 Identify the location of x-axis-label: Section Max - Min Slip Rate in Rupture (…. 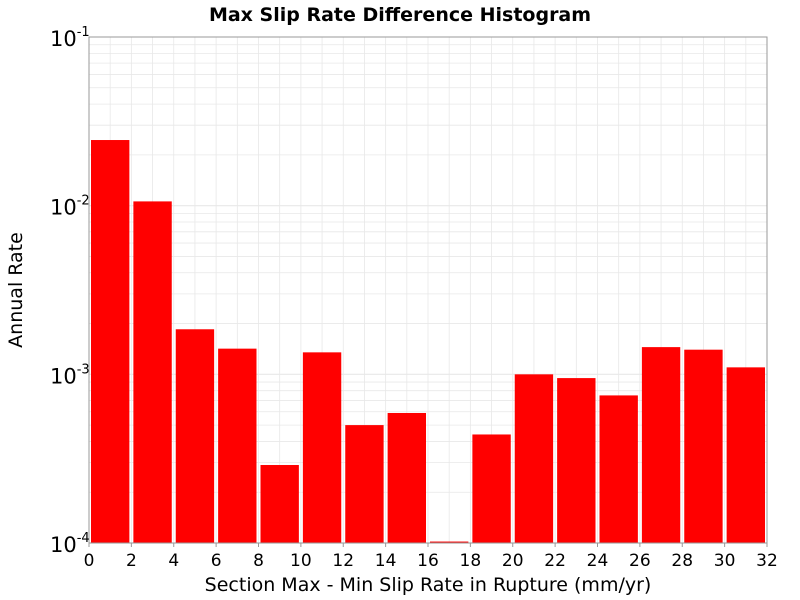
(428, 585).